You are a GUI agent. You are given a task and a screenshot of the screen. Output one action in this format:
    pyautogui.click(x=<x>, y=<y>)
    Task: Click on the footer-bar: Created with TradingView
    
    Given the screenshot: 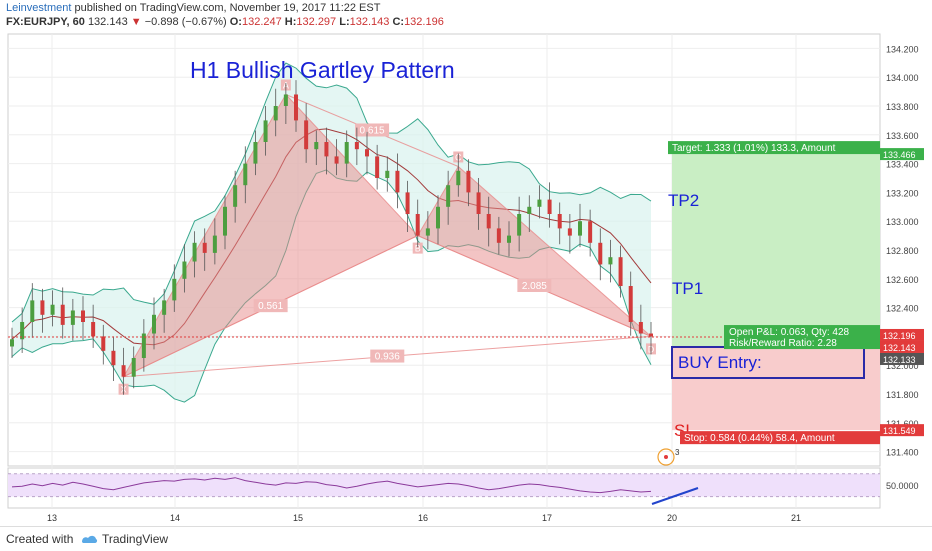 What is the action you would take?
    pyautogui.click(x=466, y=538)
    